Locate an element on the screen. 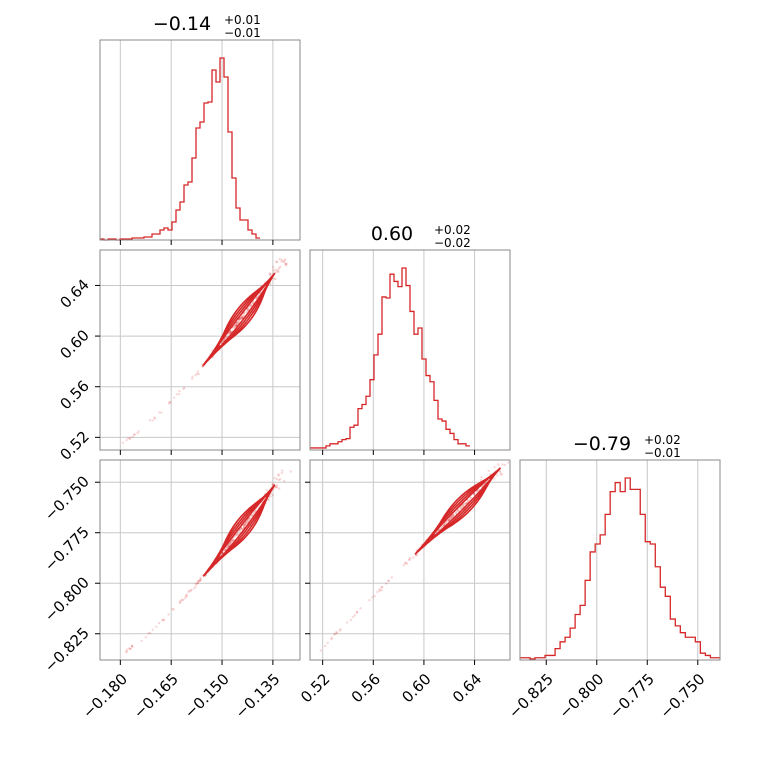 This screenshot has width=760, height=760. scatter-3-vs-2-xlabel-3: 0.64 is located at coordinates (467, 688).